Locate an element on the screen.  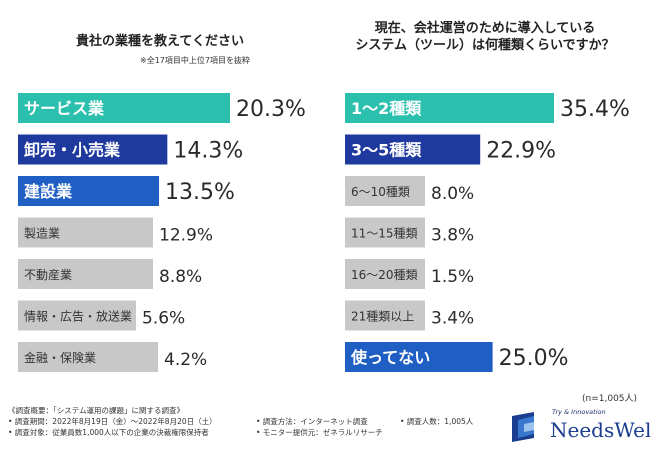
chart-1-category-label: 情報・広告・放送業 is located at coordinates (78, 316).